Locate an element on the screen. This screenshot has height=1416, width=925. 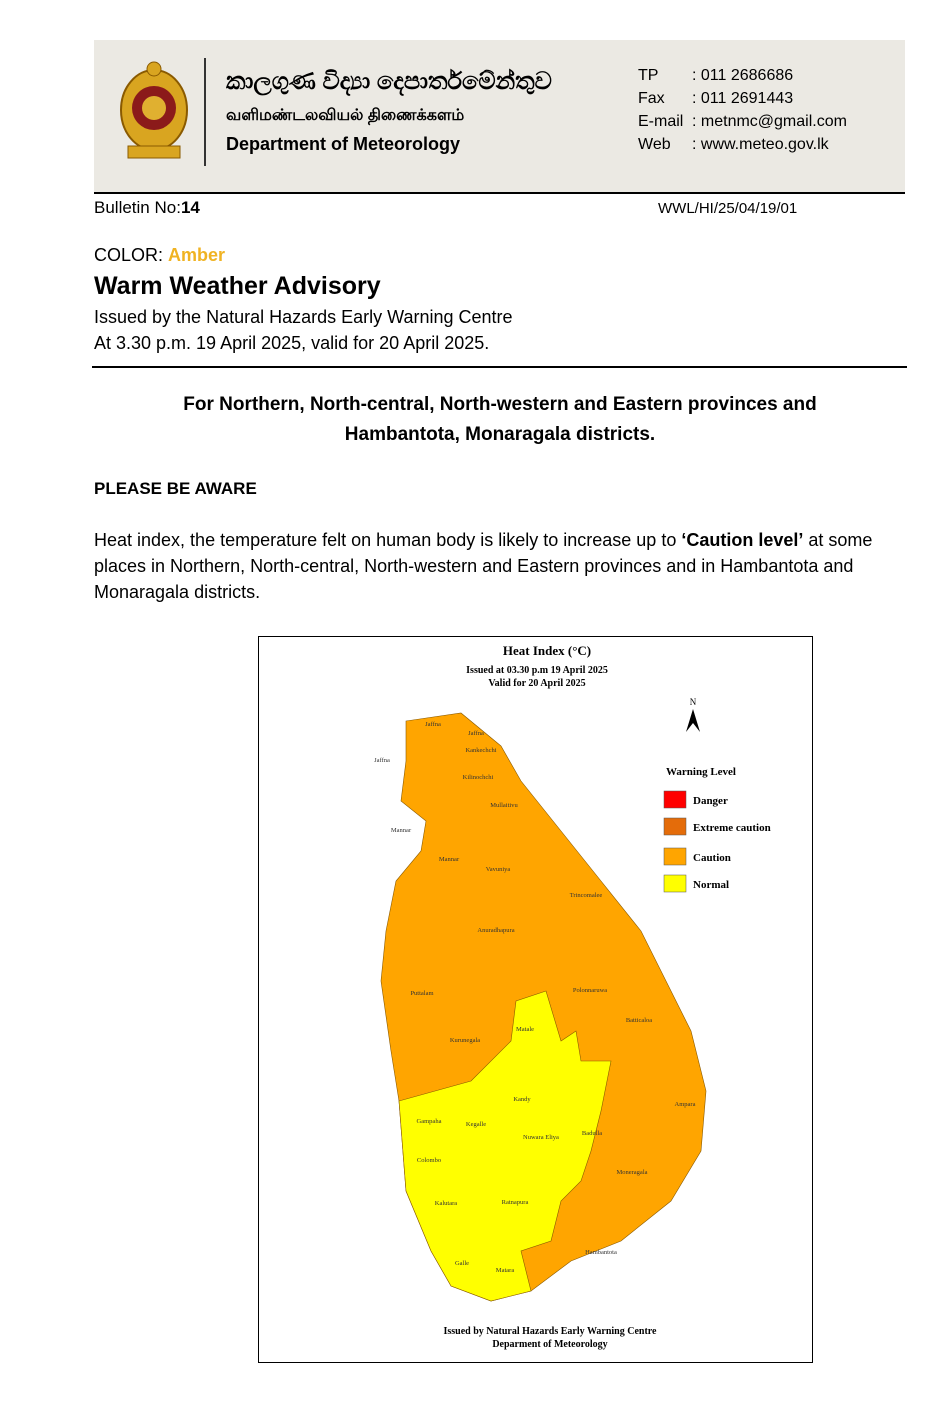
district-label: Matale is located at coordinates (525, 1029).